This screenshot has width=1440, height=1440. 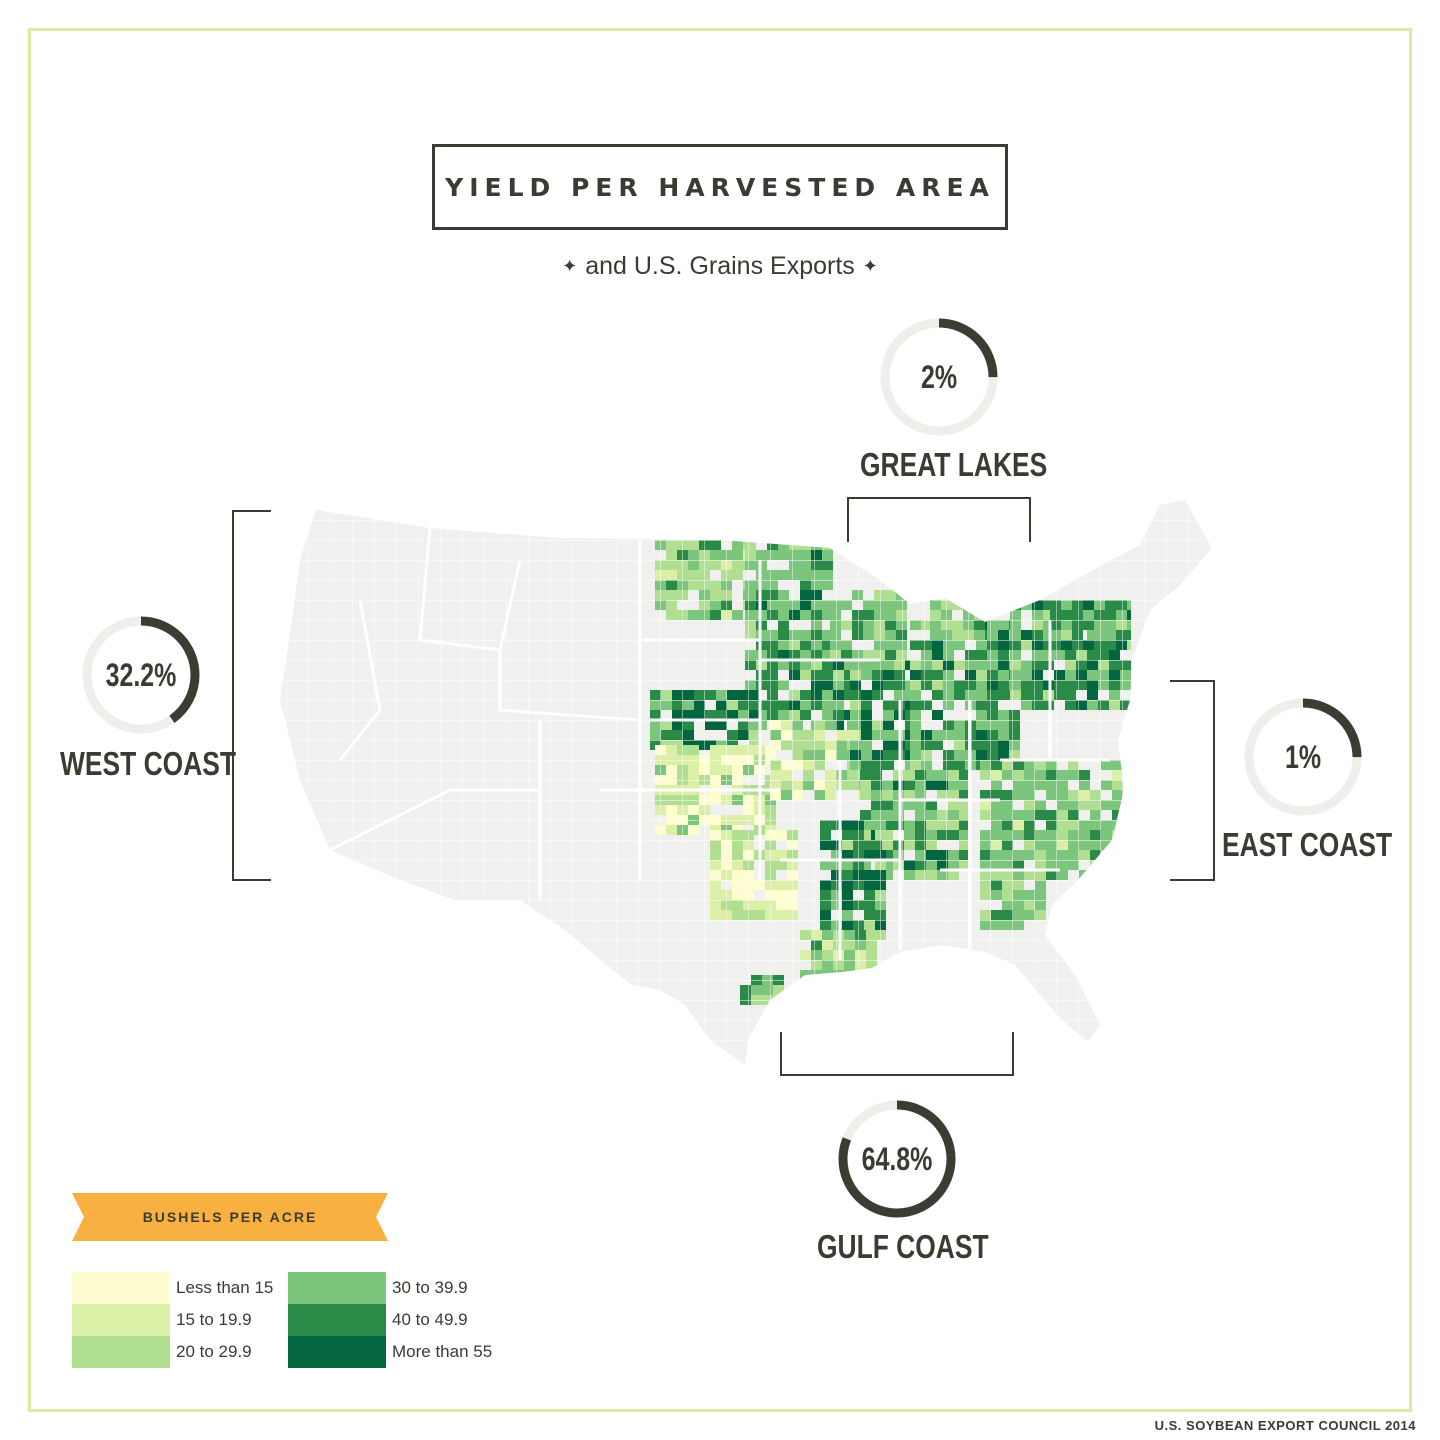 I want to click on legend-item: 30 to 39.9, so click(x=378, y=1288).